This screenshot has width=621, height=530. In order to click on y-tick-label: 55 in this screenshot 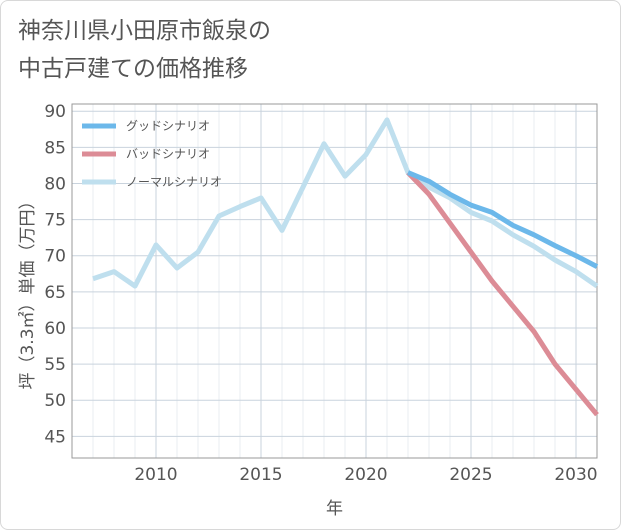, I will do `click(55, 365)`.